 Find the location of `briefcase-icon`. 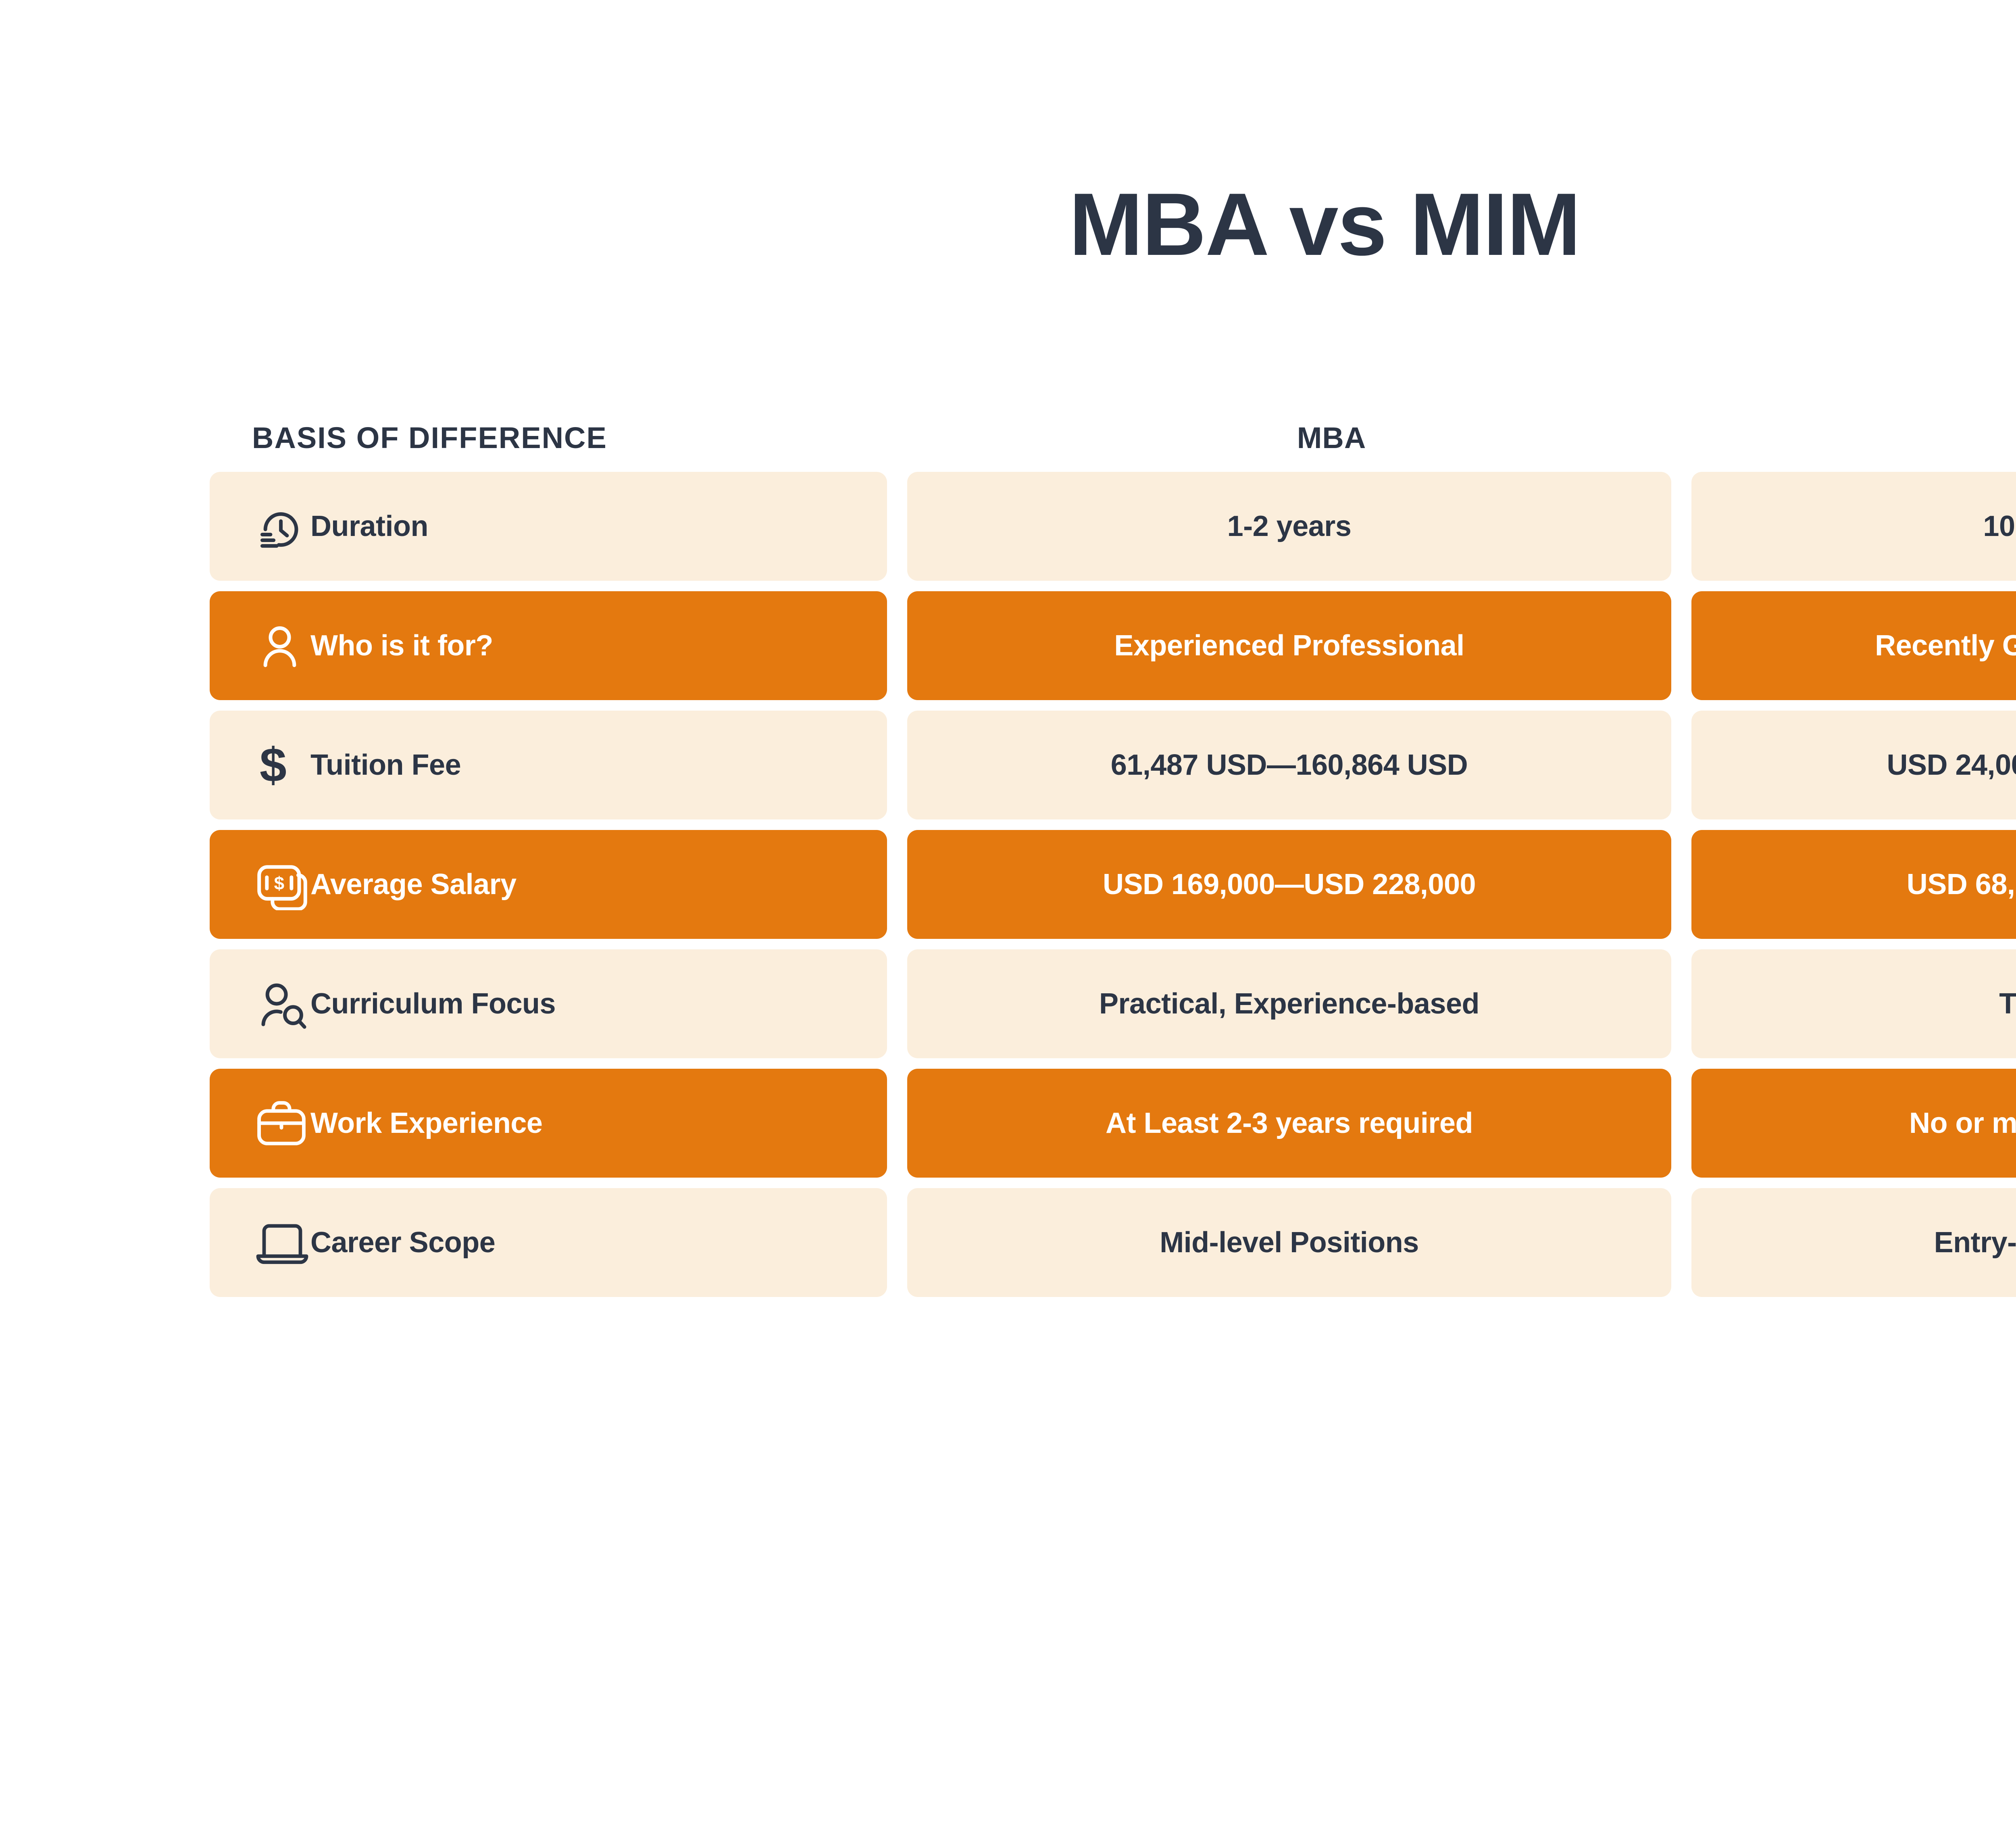

briefcase-icon is located at coordinates (282, 1123).